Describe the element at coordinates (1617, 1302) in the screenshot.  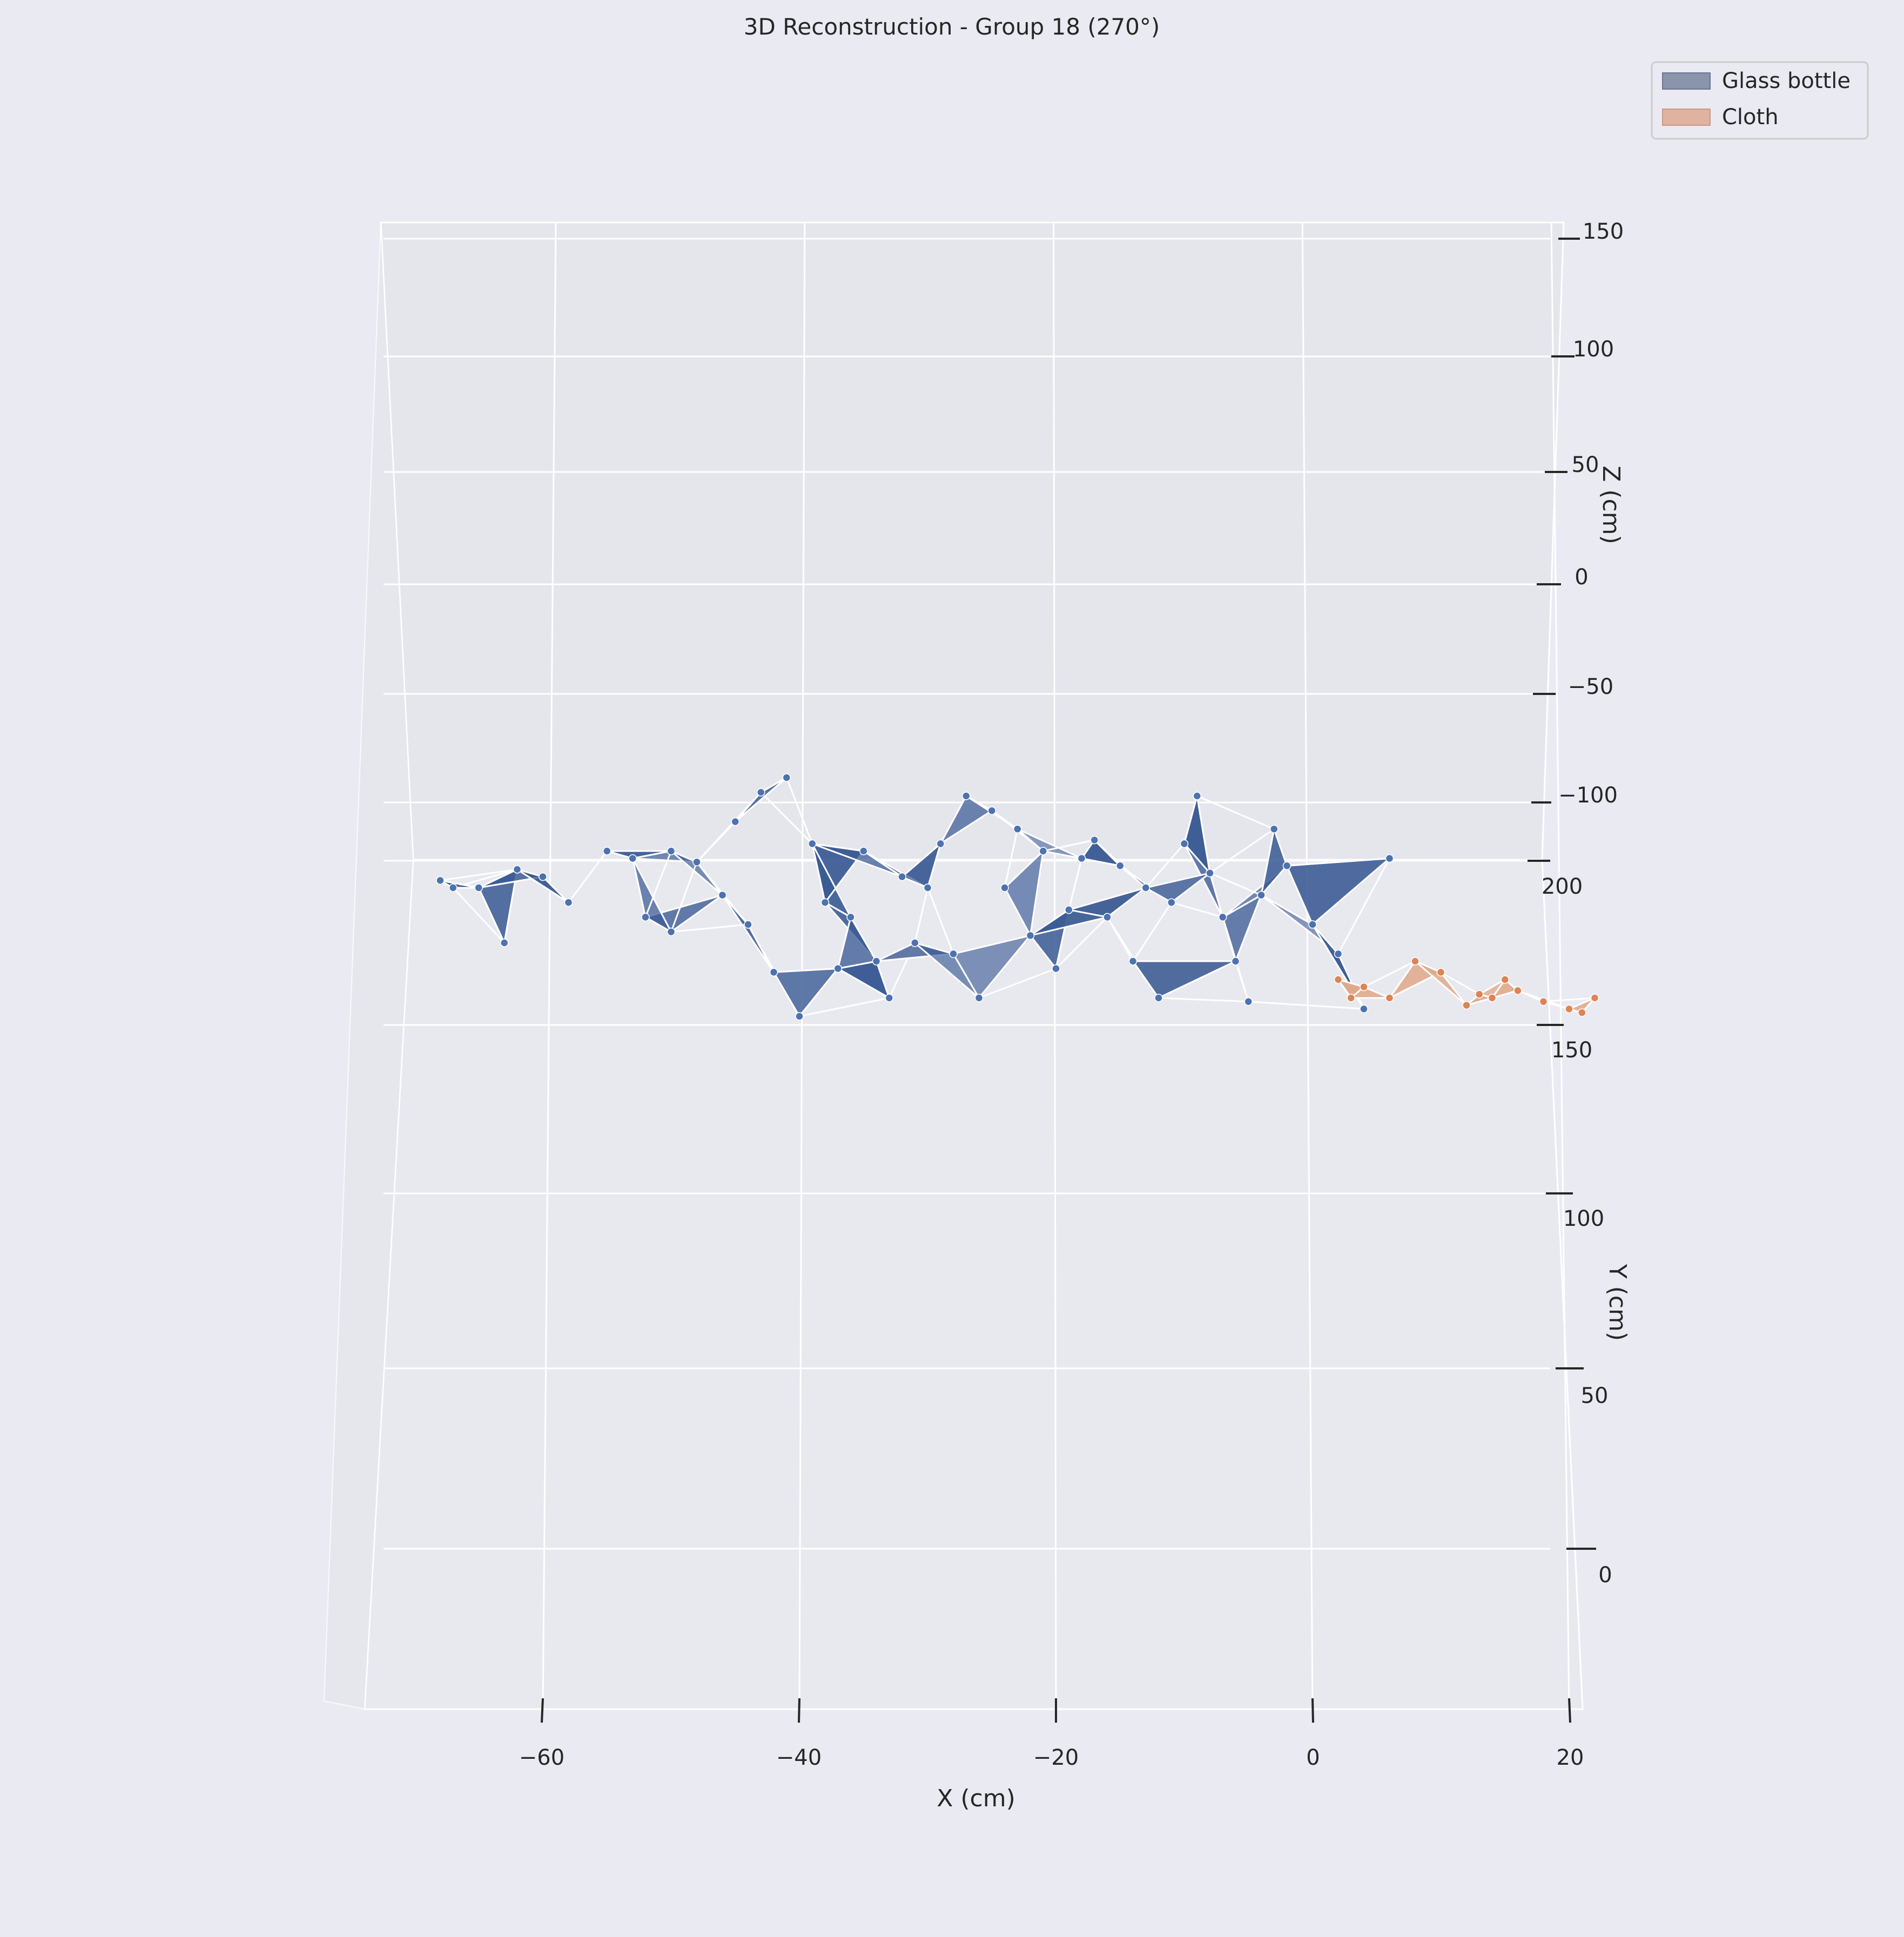
I see `y-axis-label: Y (cm)` at that location.